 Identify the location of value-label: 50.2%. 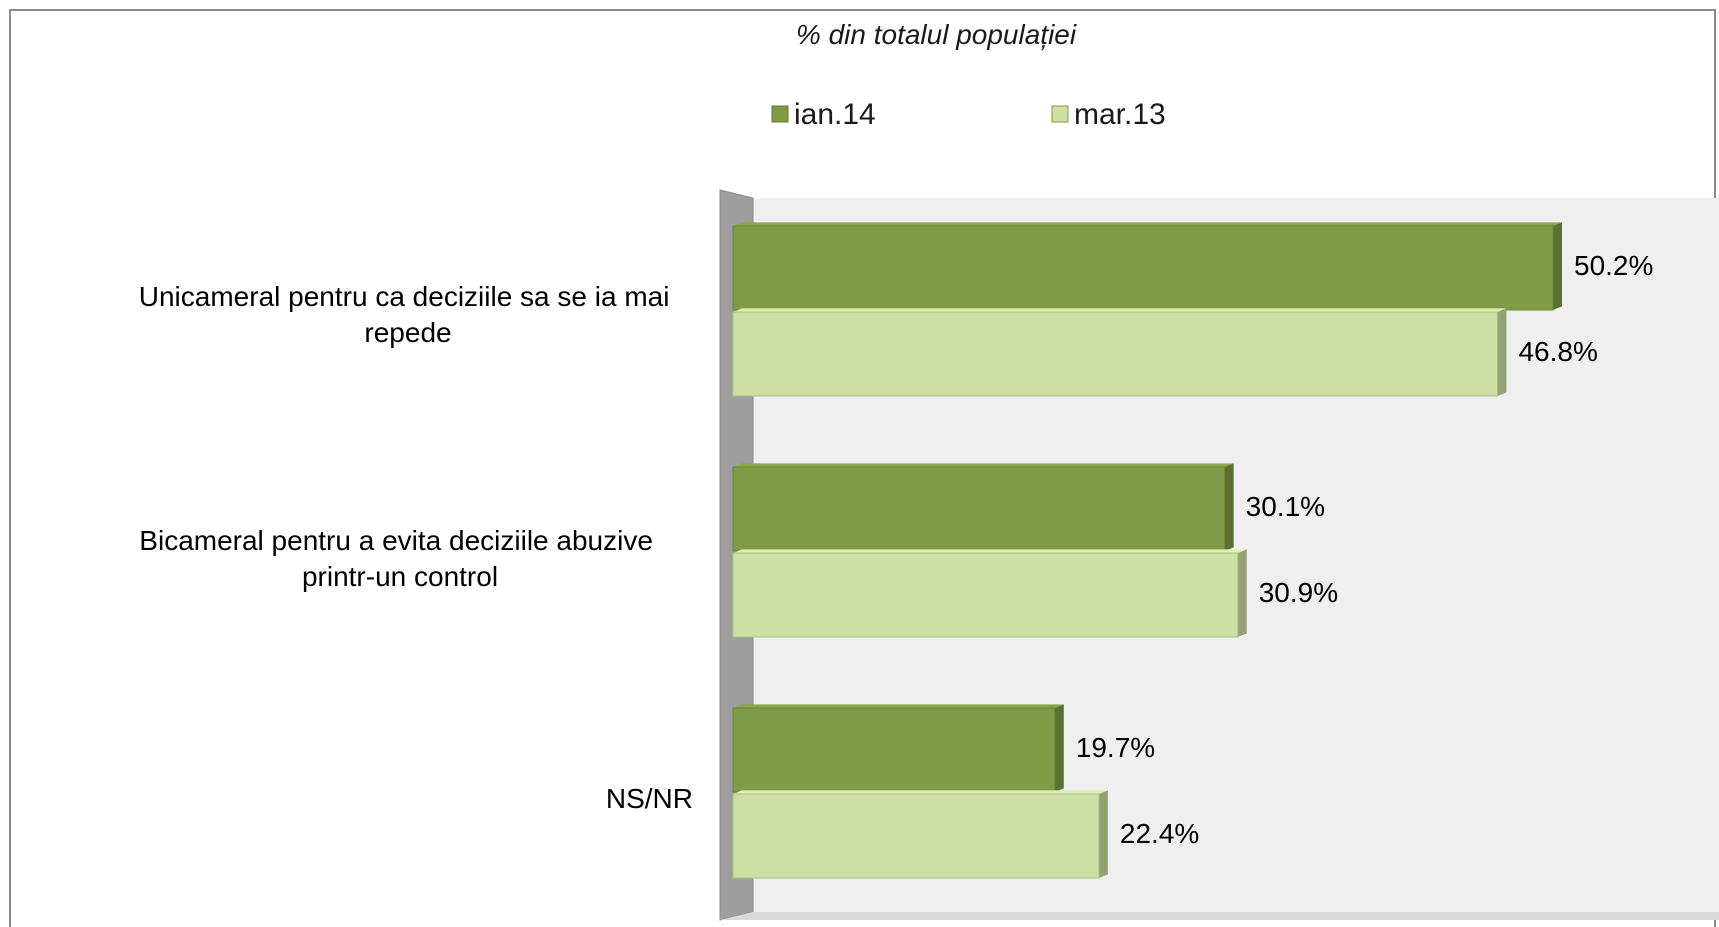
(1613, 265).